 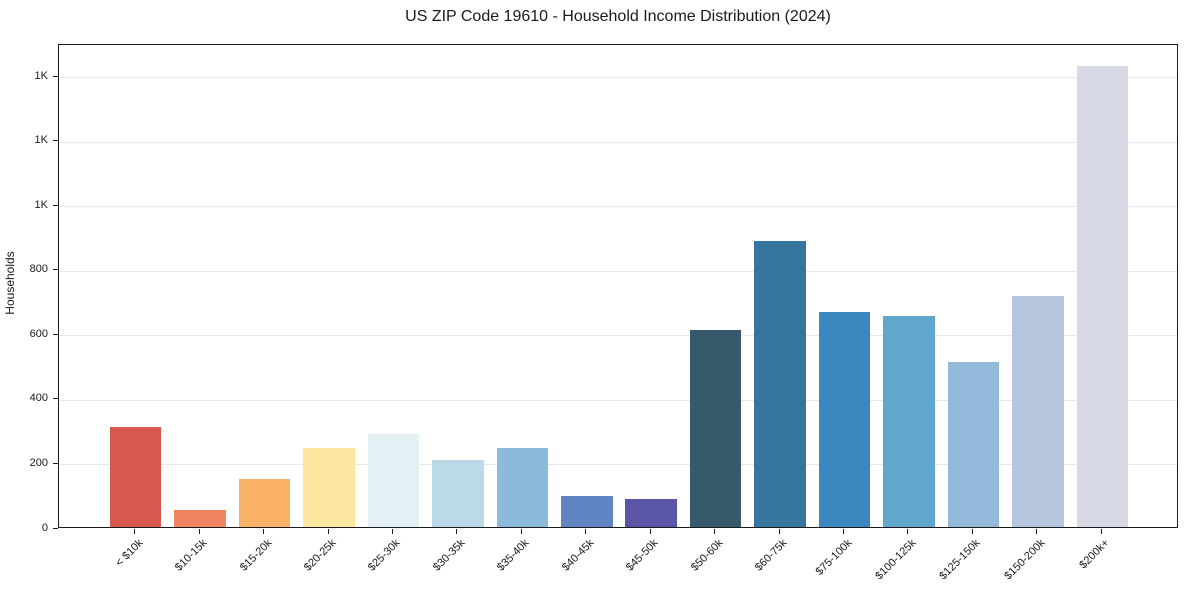 I want to click on y-tick-label: 200, so click(x=38, y=462).